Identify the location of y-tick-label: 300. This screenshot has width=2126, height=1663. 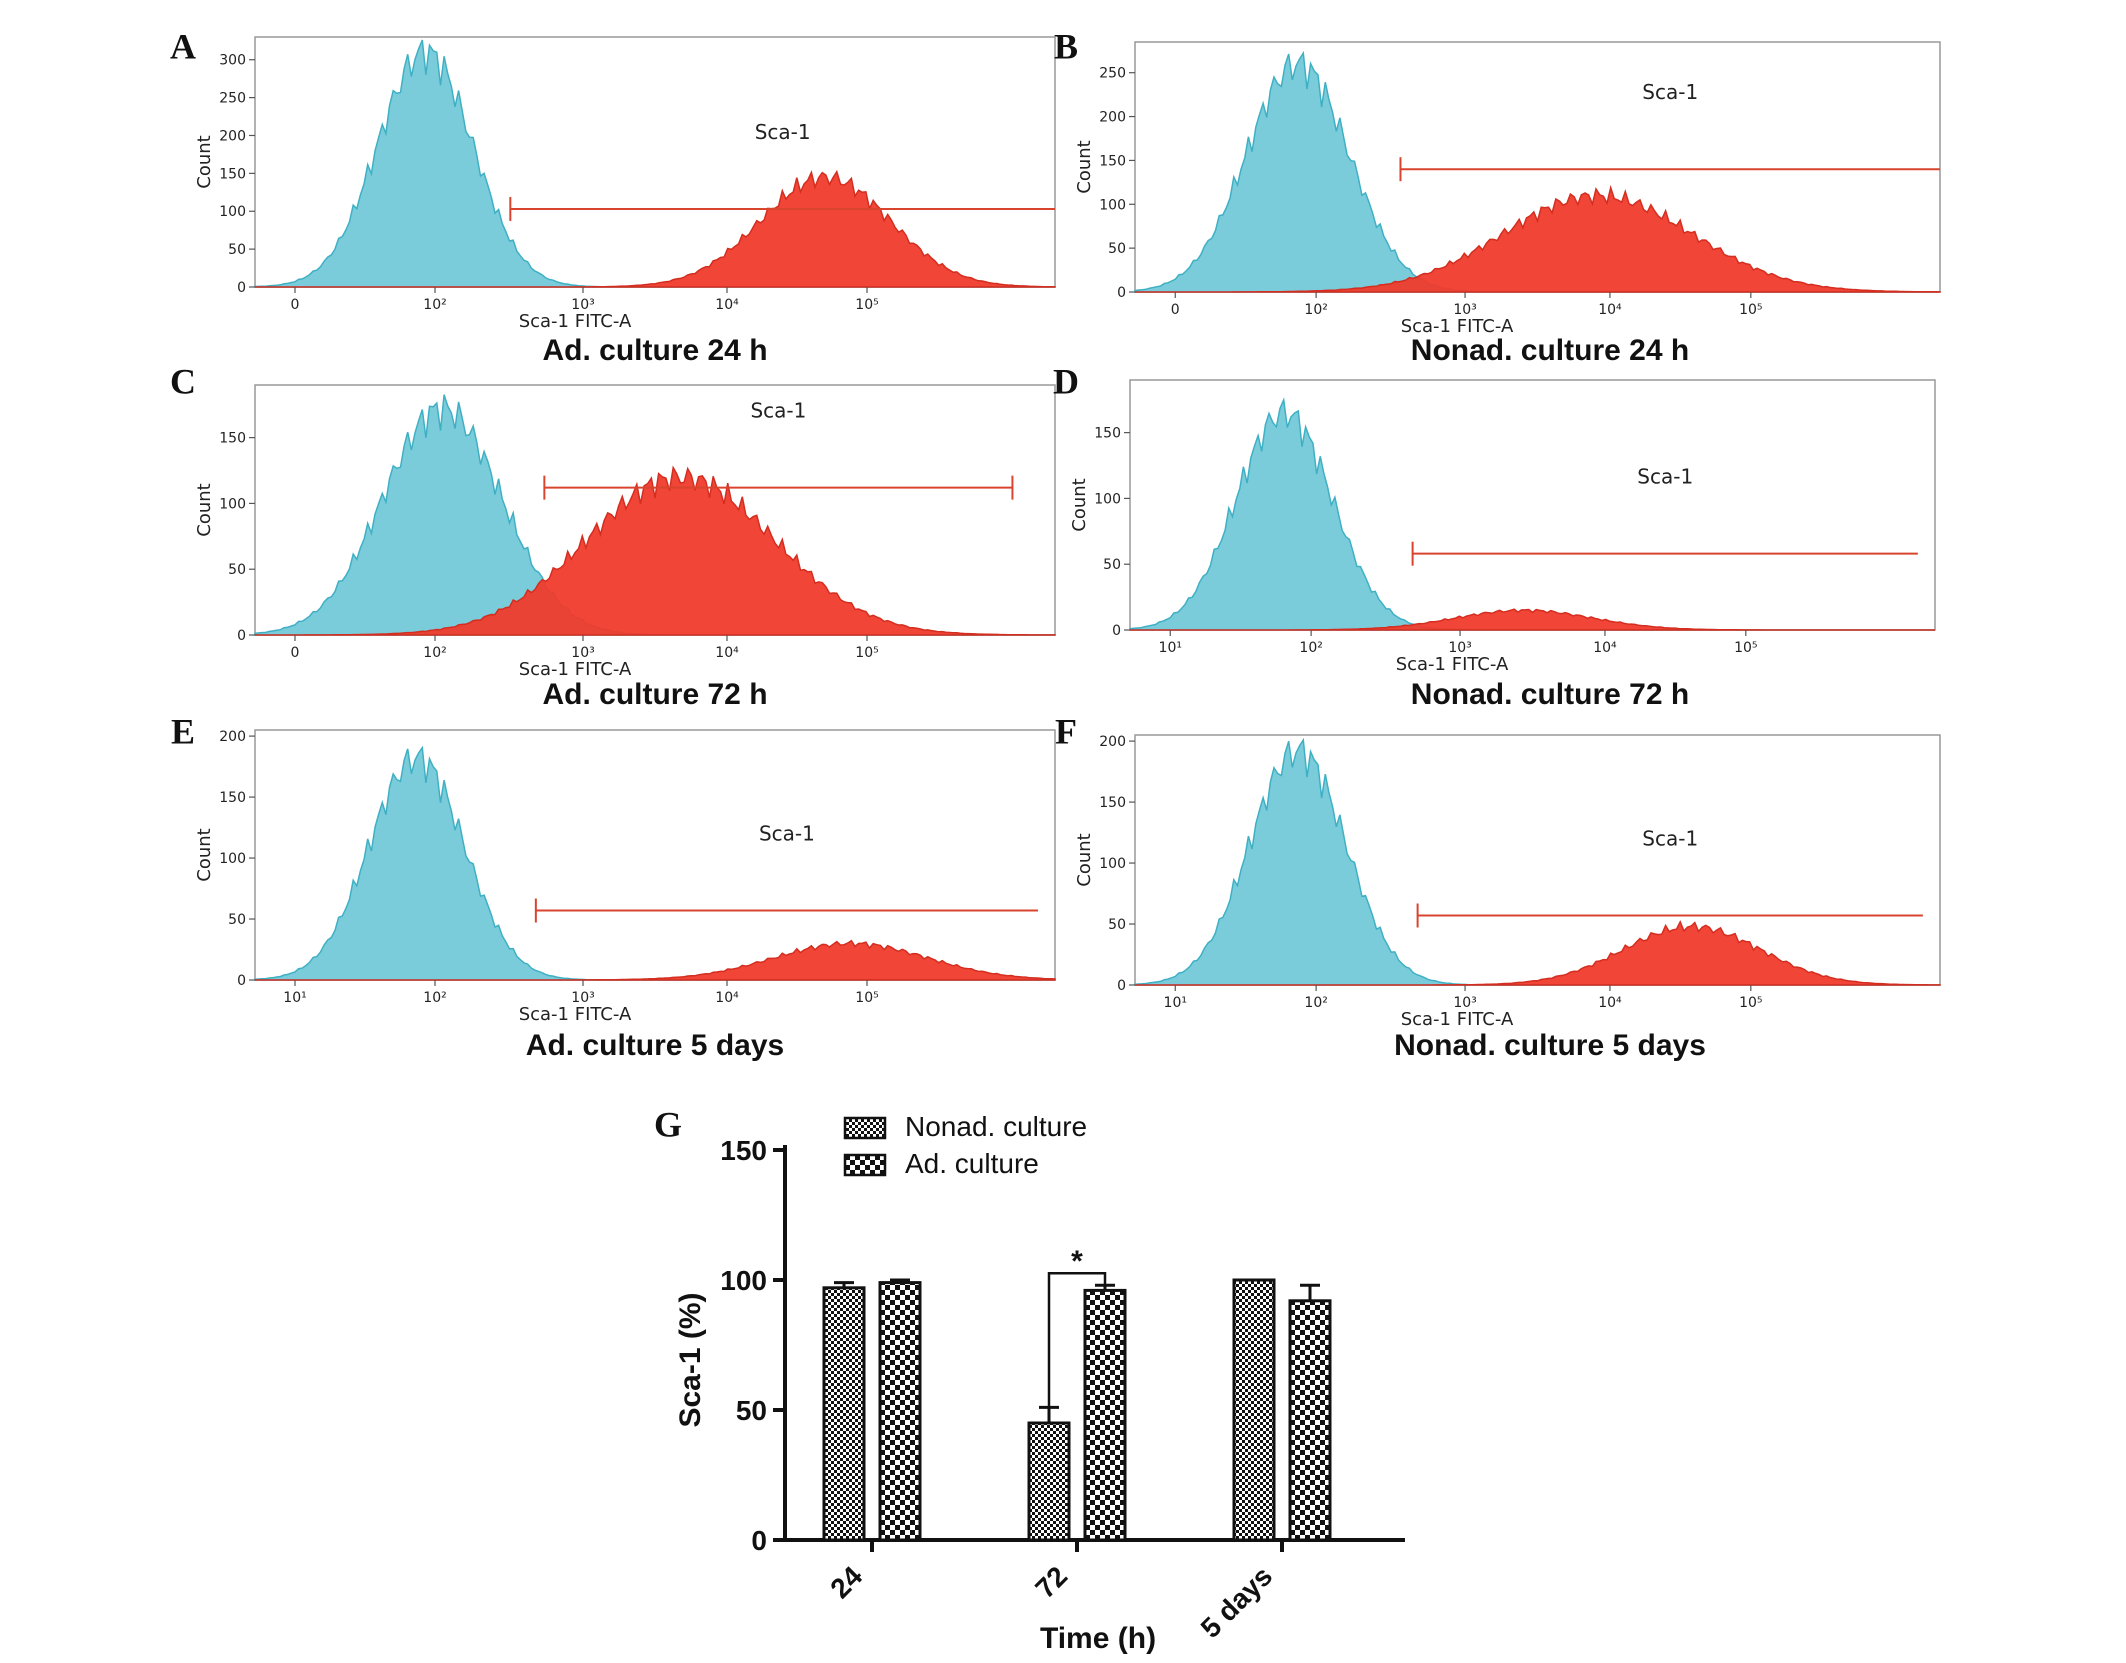
(232, 61).